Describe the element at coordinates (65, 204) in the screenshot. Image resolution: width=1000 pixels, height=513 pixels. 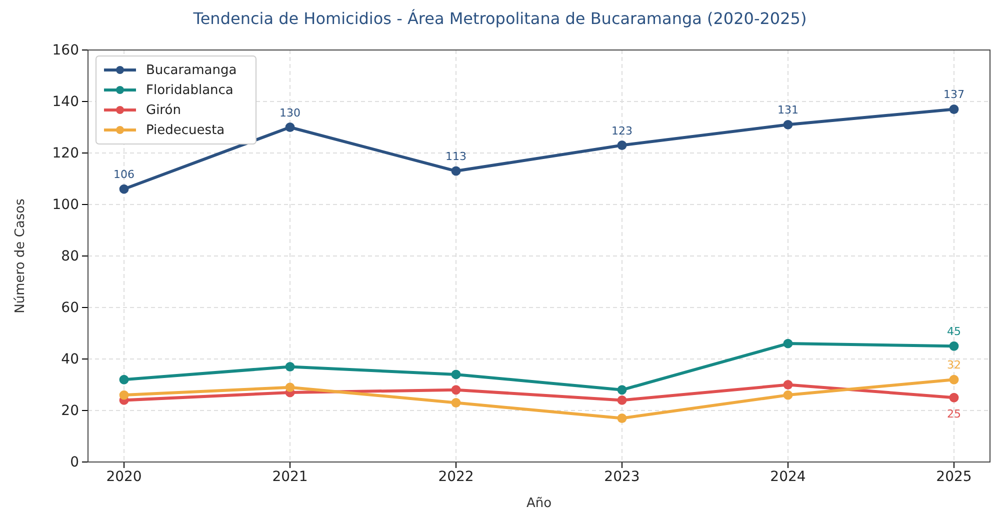
I see `y-tick-label: 100` at that location.